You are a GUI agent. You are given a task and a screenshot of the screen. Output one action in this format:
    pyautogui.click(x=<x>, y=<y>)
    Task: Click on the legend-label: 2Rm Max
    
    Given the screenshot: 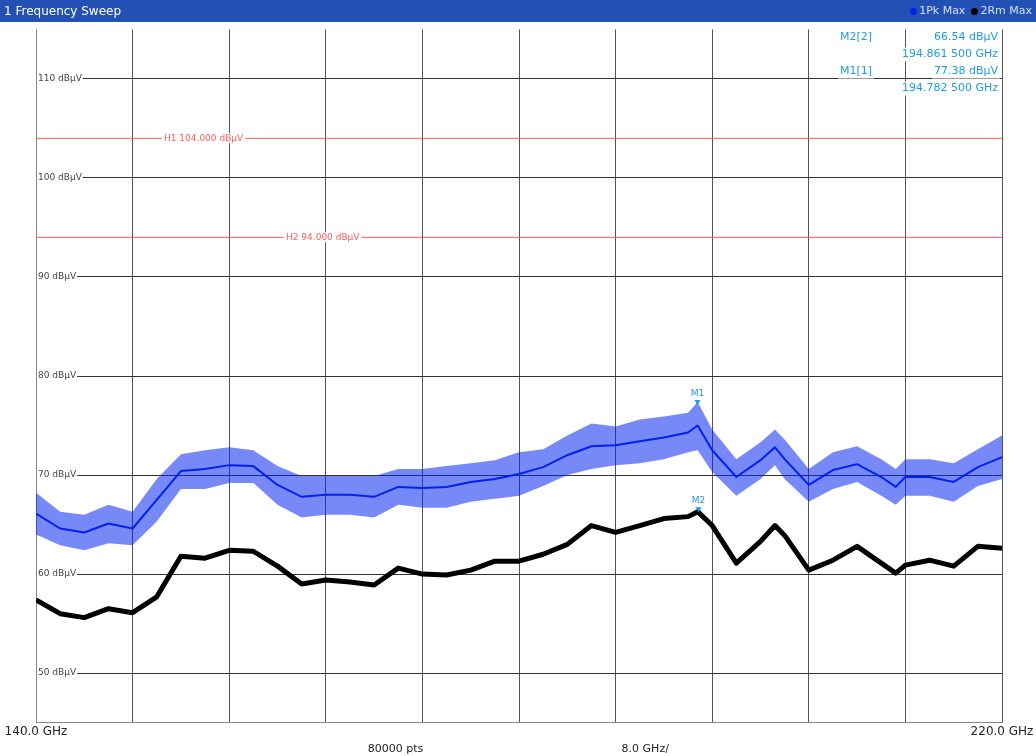 What is the action you would take?
    pyautogui.click(x=1005, y=11)
    